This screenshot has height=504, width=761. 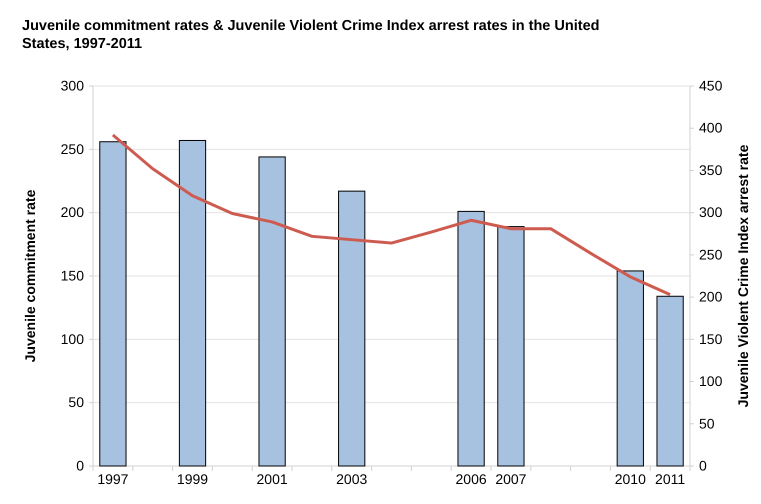 What do you see at coordinates (711, 85) in the screenshot?
I see `y2-tick-label: 450` at bounding box center [711, 85].